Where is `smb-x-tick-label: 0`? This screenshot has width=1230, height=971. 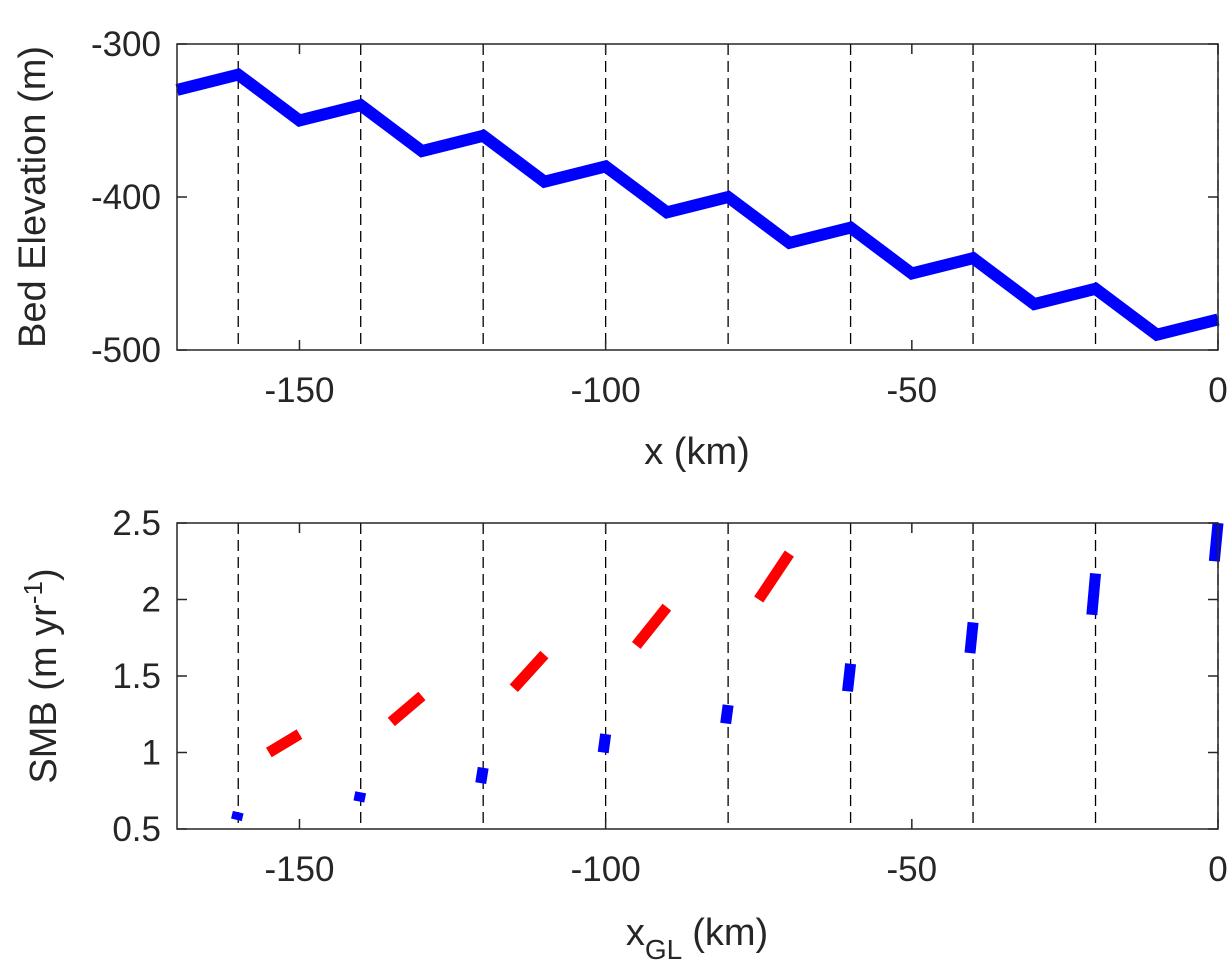 smb-x-tick-label: 0 is located at coordinates (1217, 869).